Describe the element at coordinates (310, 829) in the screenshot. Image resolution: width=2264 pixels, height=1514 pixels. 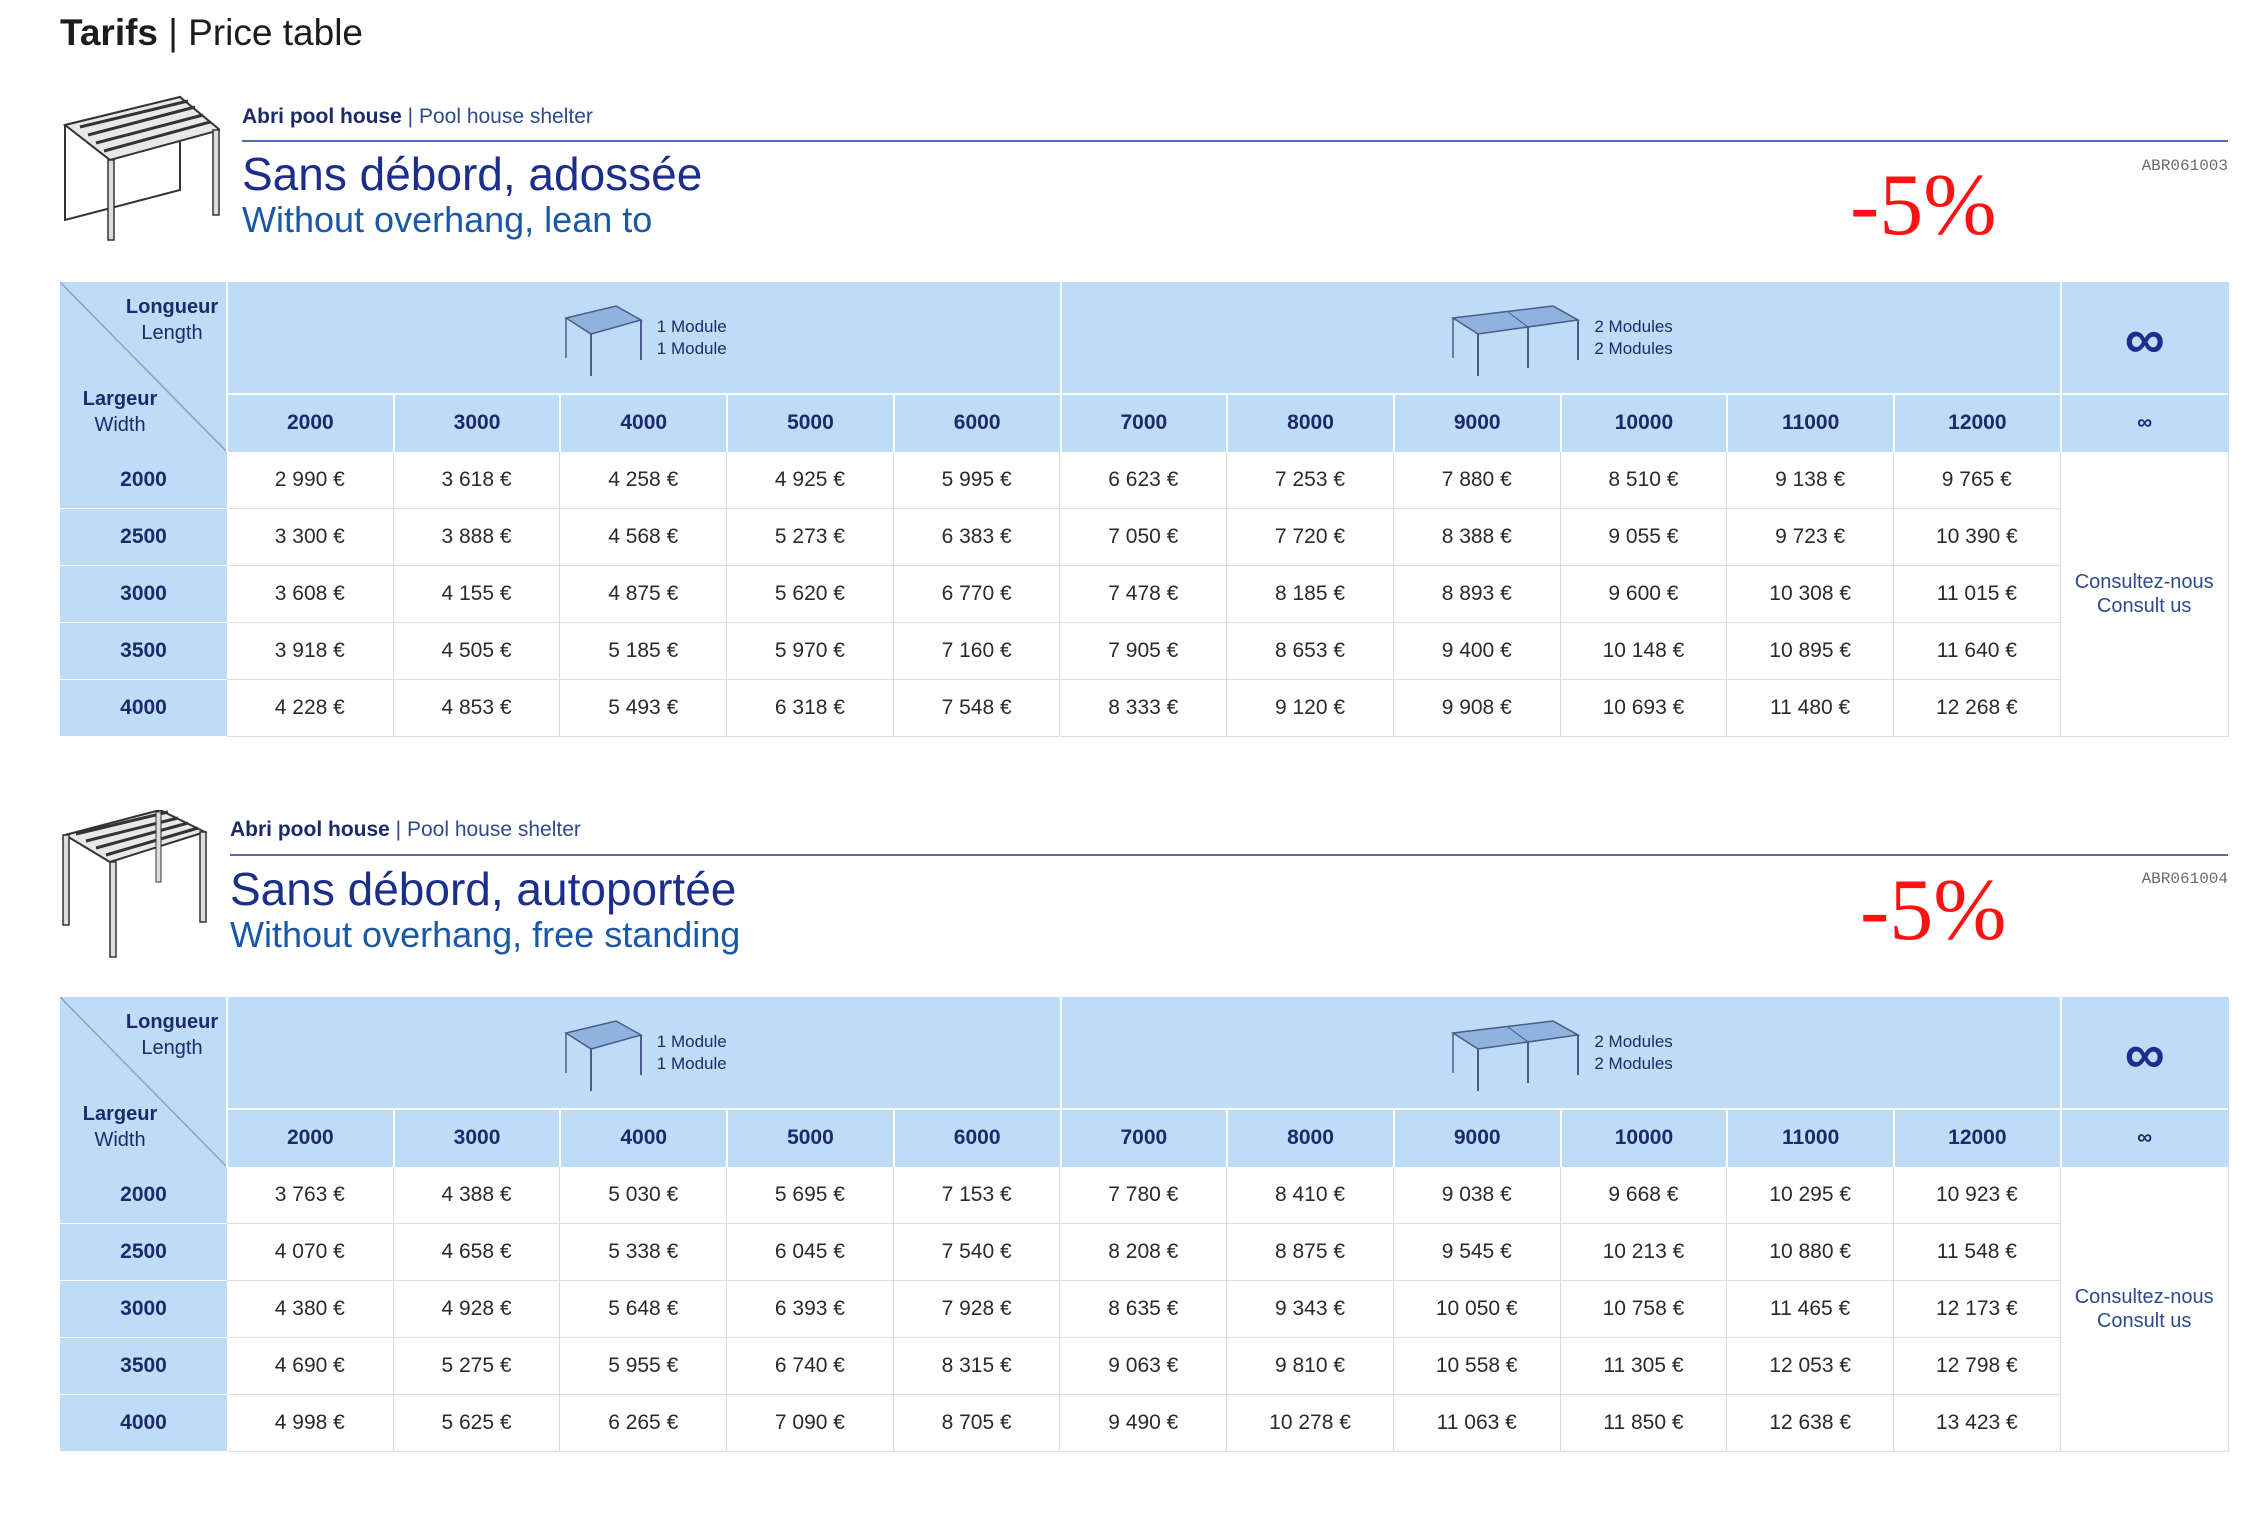
I see `category-fr: Abri pool house` at that location.